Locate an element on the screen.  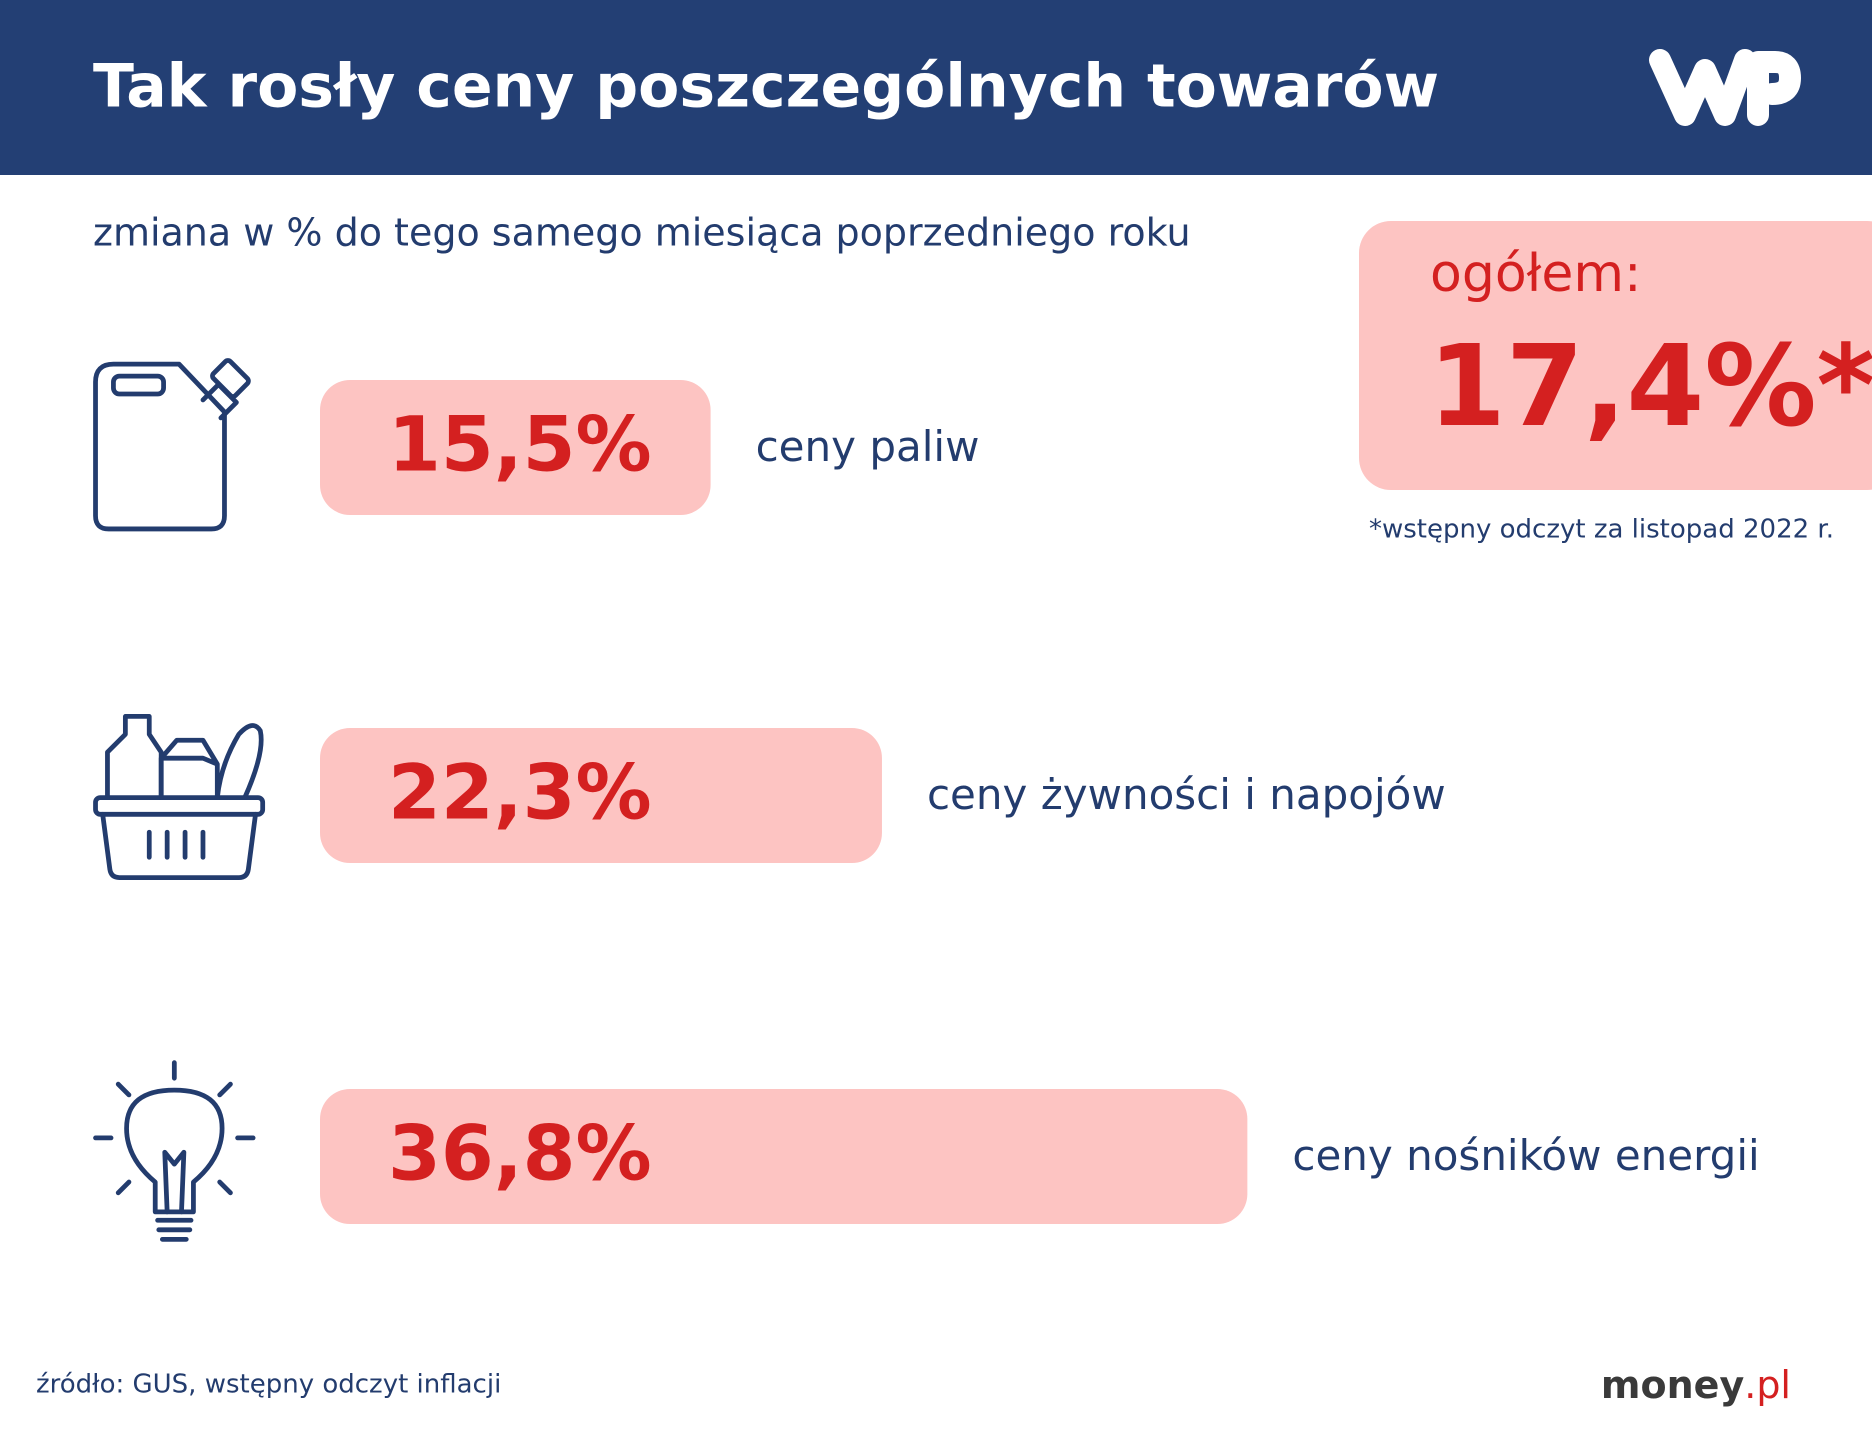
chart-title: Tak rosły ceny poszczególnych towarów is located at coordinates (766, 87).